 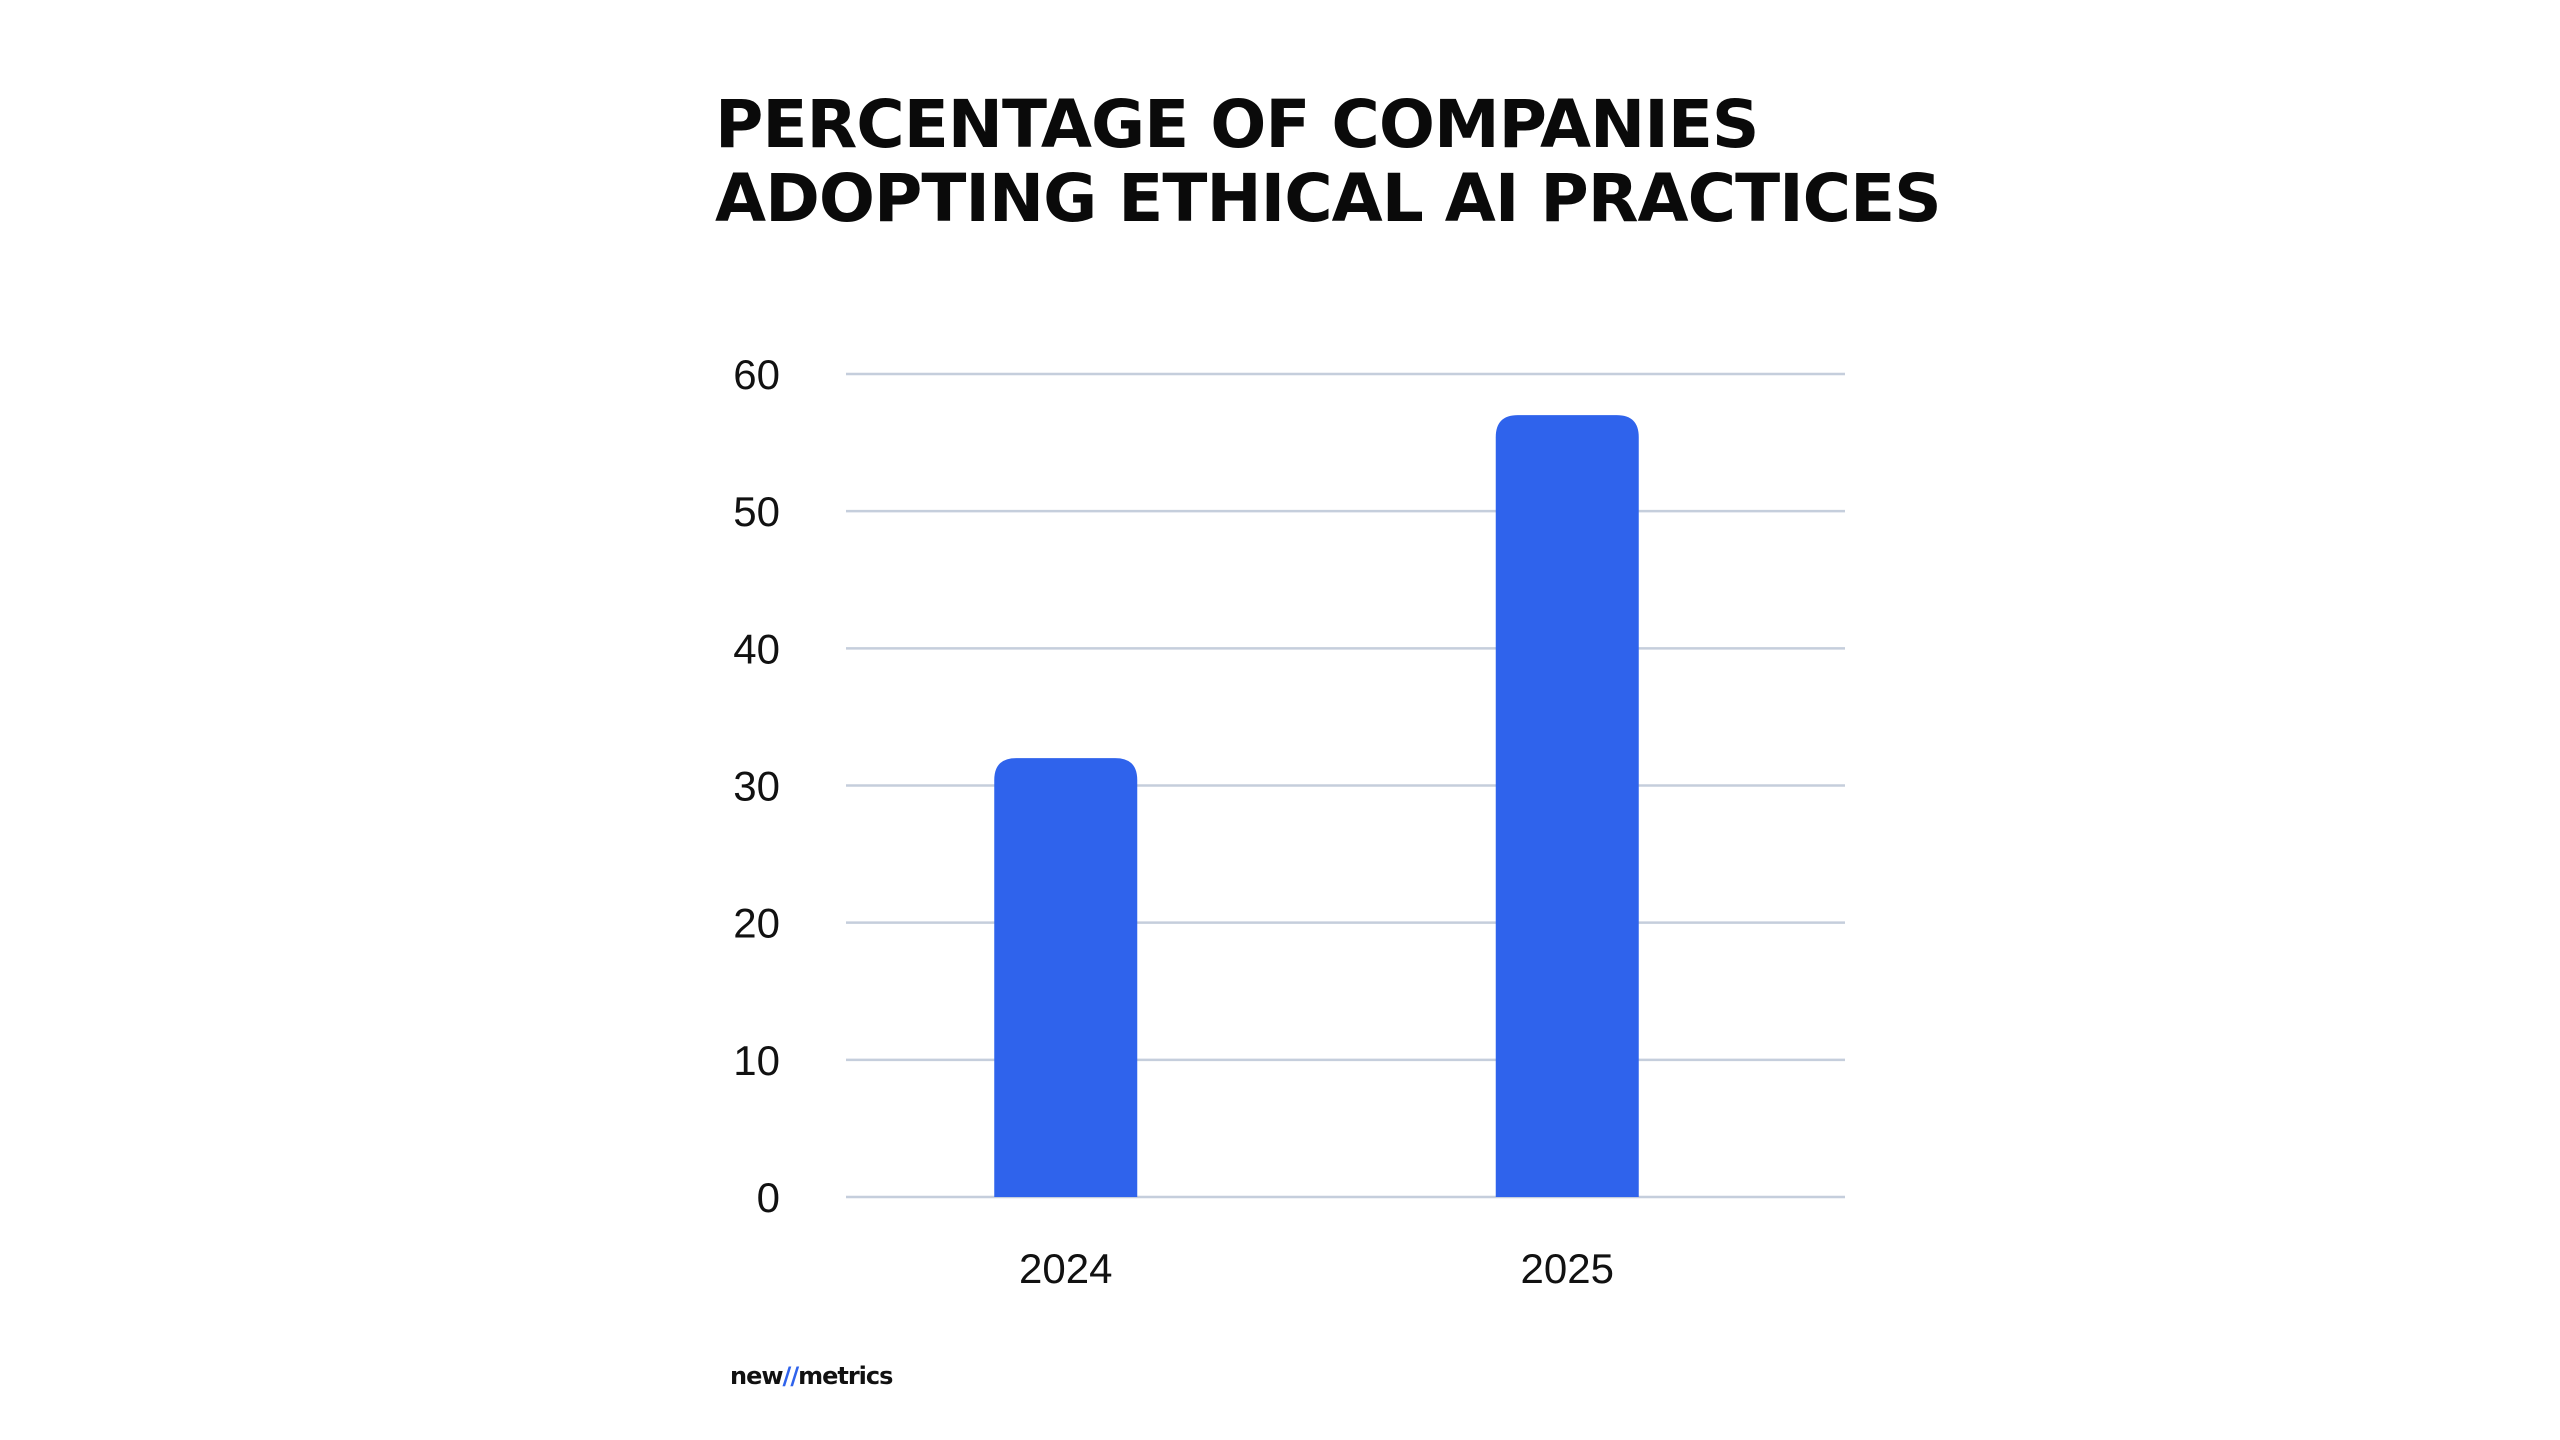 What do you see at coordinates (1237, 124) in the screenshot?
I see `chart-title-line-1: PERCENTAGE OF COMPANIES` at bounding box center [1237, 124].